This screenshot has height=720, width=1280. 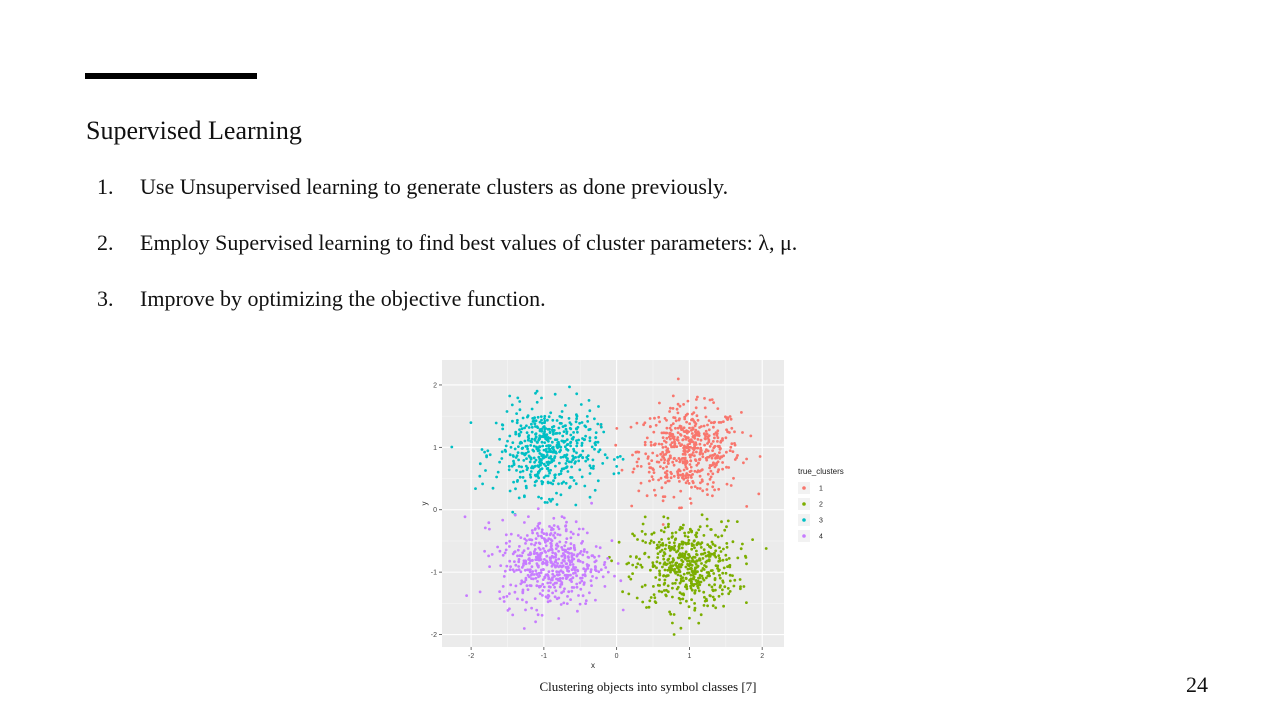 What do you see at coordinates (435, 385) in the screenshot?
I see `y-tick-label: 2` at bounding box center [435, 385].